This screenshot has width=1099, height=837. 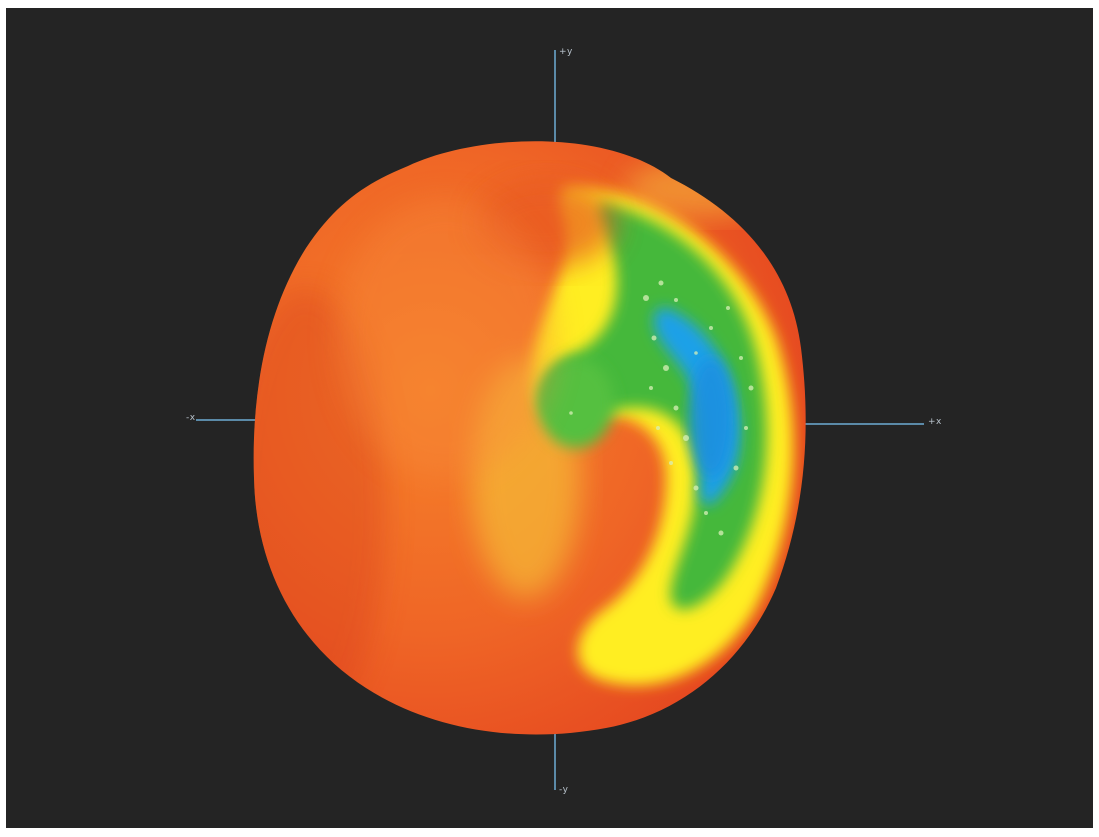 I want to click on axis-label-left: -x, so click(x=191, y=418).